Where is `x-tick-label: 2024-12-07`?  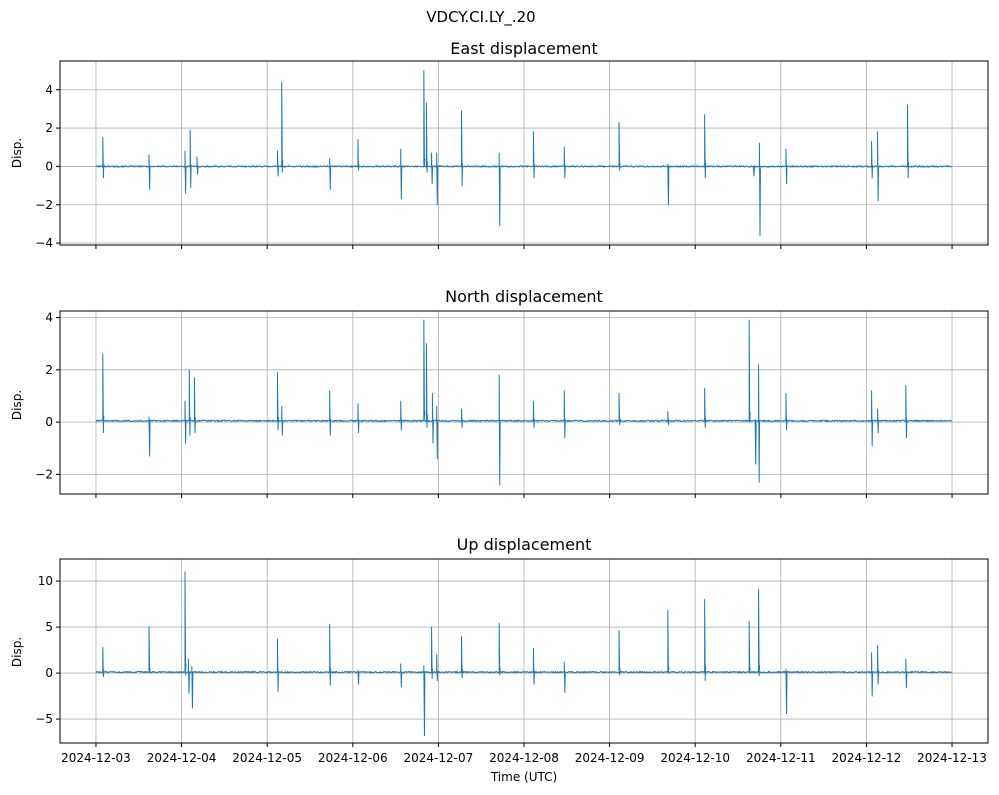 x-tick-label: 2024-12-07 is located at coordinates (439, 758).